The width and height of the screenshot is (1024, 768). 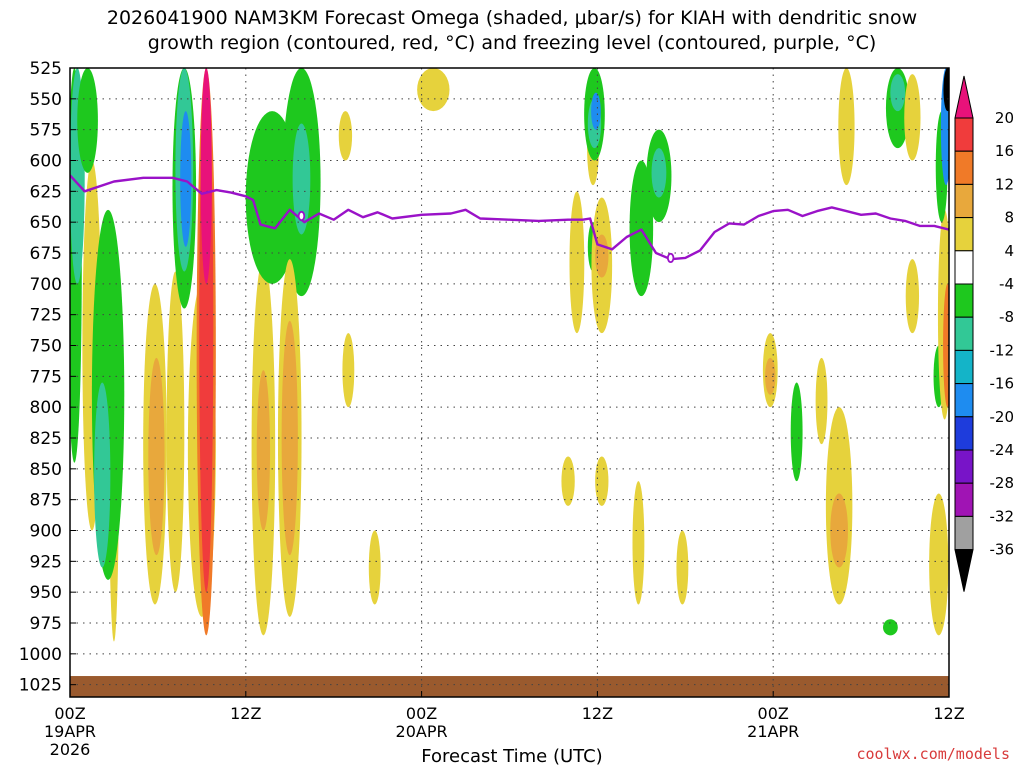 I want to click on y-tick-label: 650, so click(x=46, y=223).